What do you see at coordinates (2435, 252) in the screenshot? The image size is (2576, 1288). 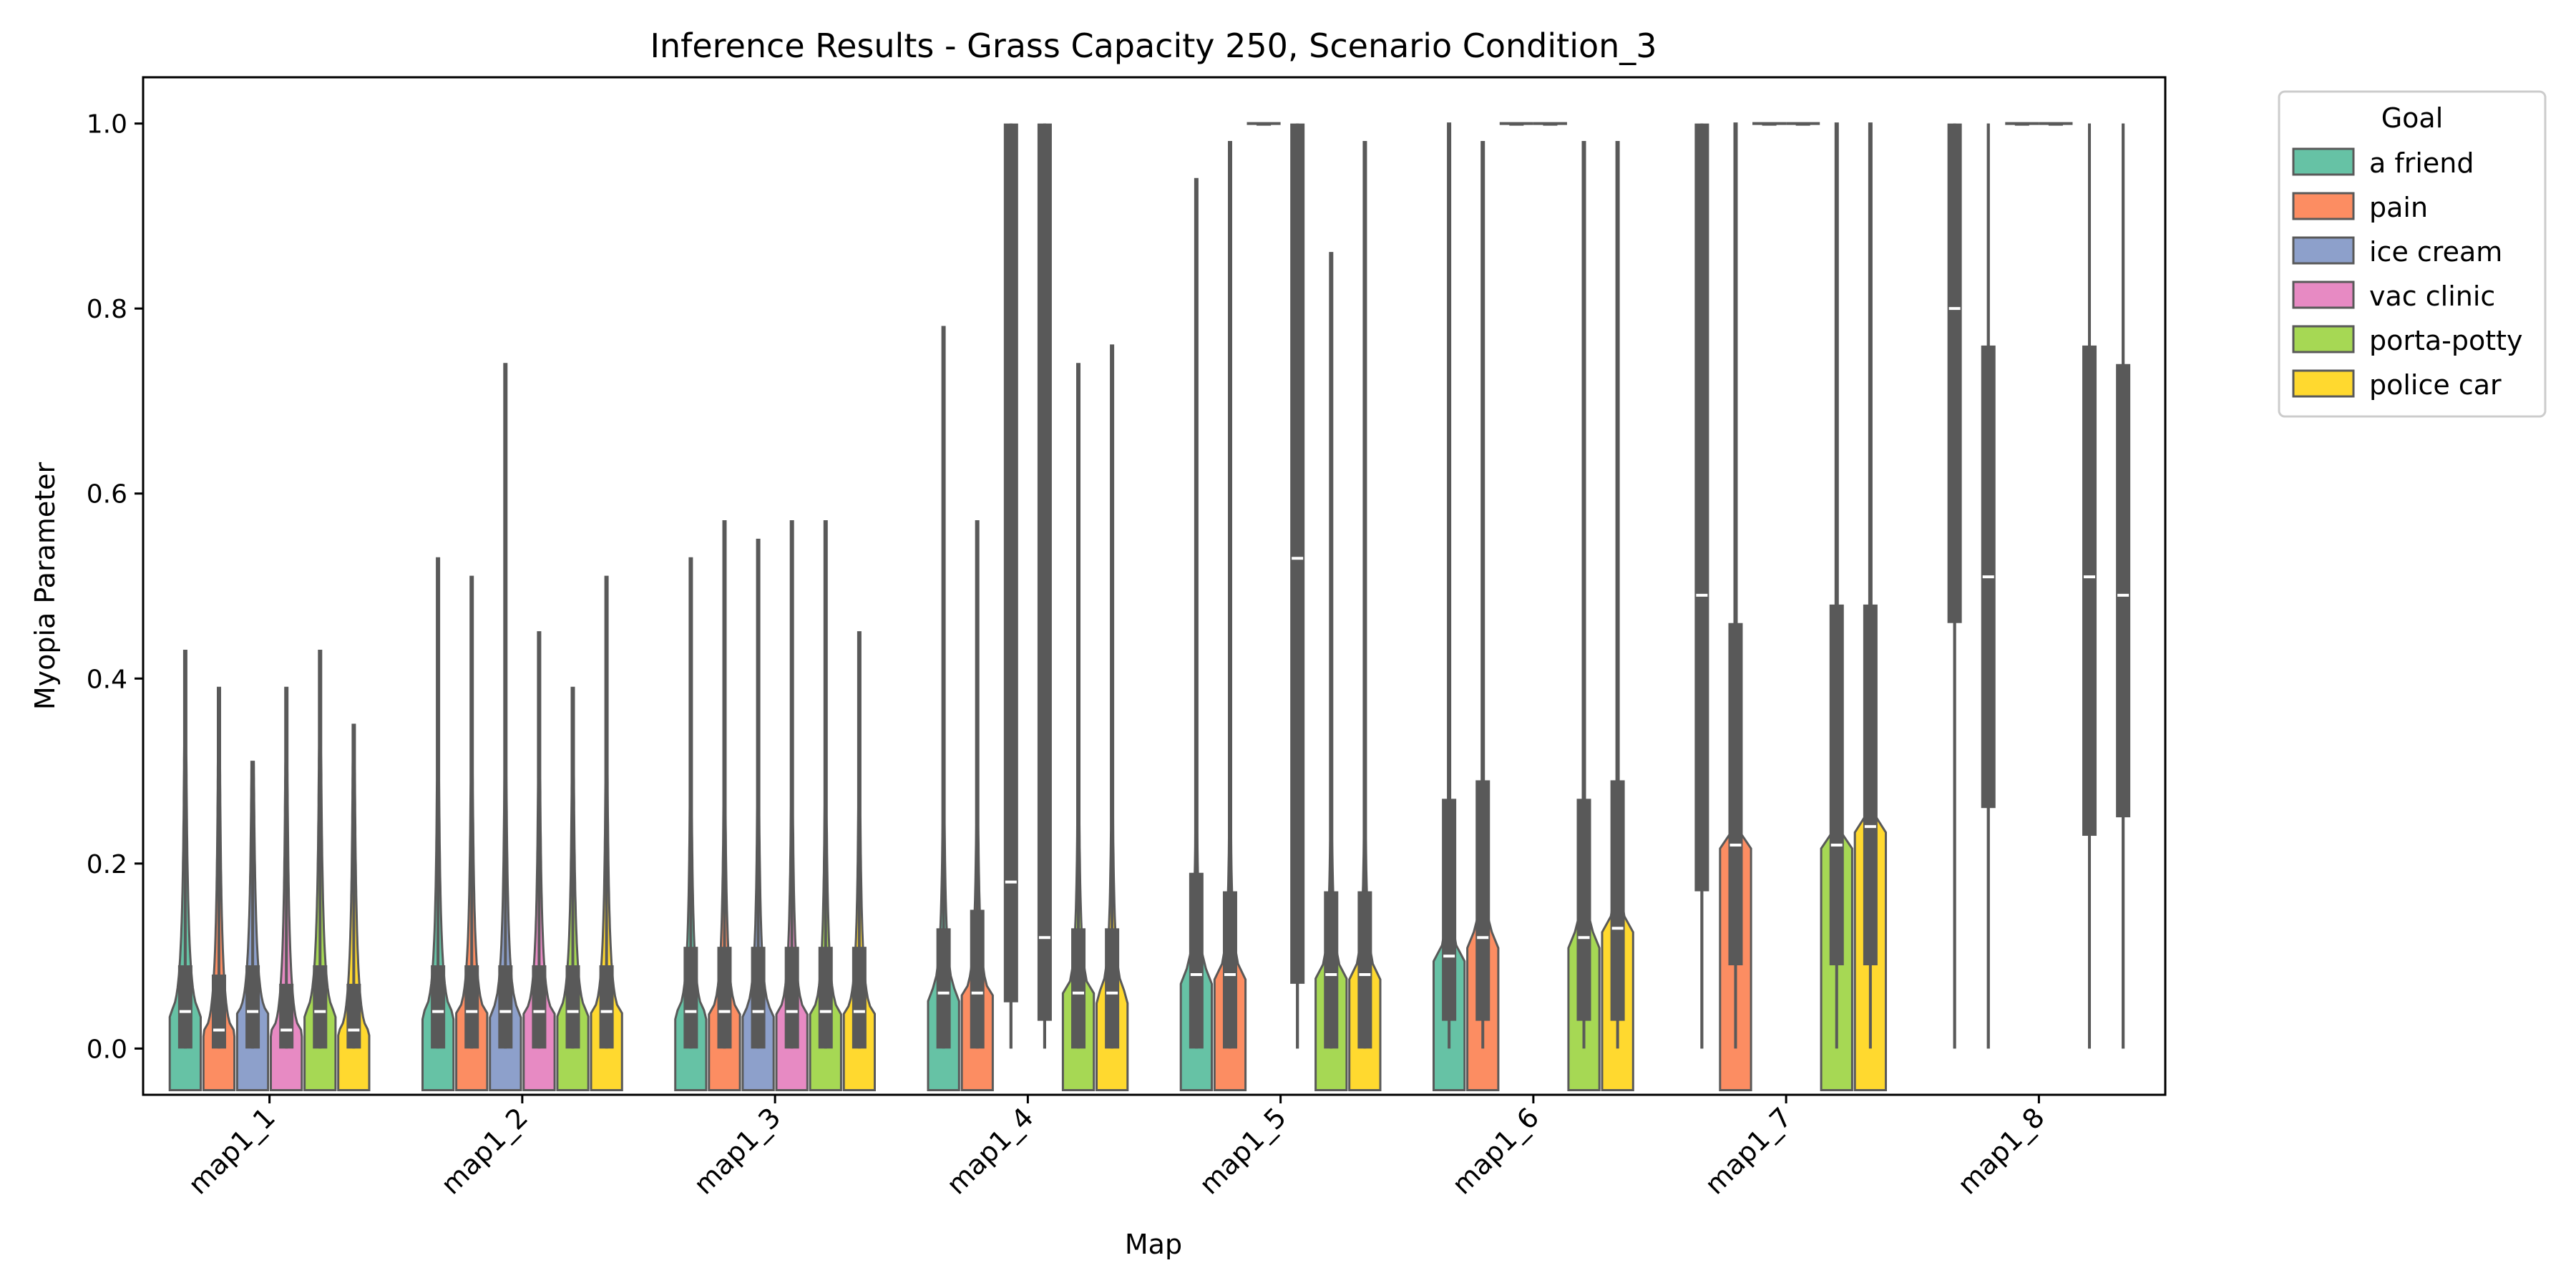 I see `legend-label: ice cream` at bounding box center [2435, 252].